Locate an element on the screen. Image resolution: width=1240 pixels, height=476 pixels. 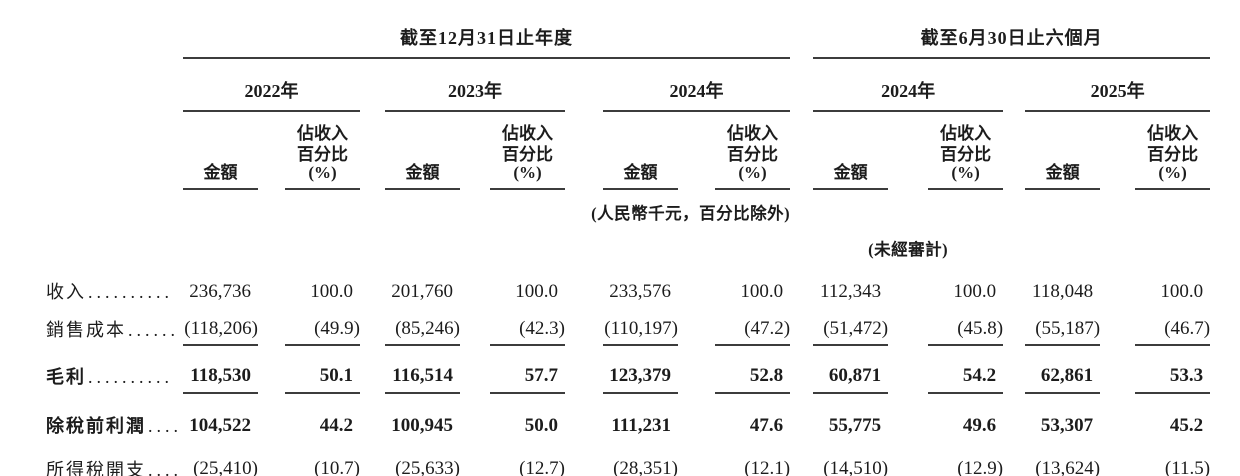
row-label-text: 除稅前利潤 is located at coordinates (96, 426).